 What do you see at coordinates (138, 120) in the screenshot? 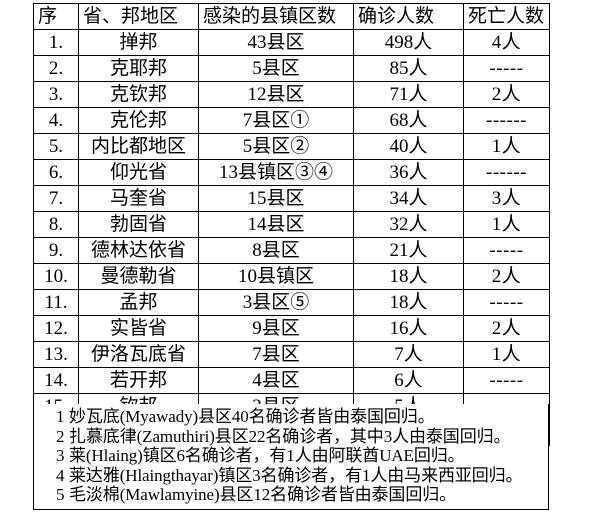
I see `row-region: 克伦邦` at bounding box center [138, 120].